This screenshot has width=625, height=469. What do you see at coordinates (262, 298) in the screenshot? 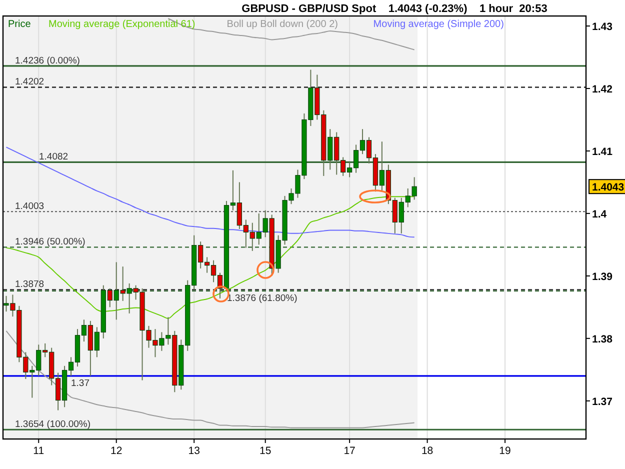
I see `ref-line-label: 1.3876 (61.80%)` at bounding box center [262, 298].